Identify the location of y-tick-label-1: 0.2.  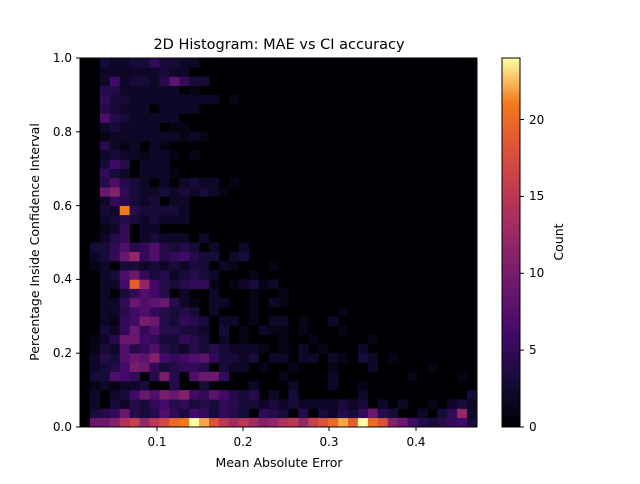
(62, 353).